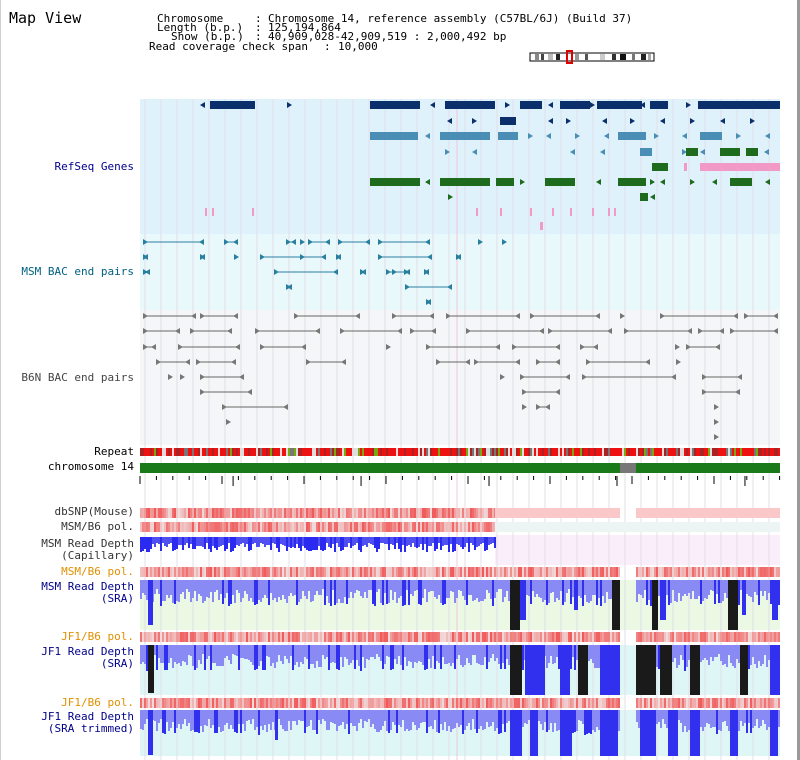 The width and height of the screenshot is (800, 760). What do you see at coordinates (45, 18) in the screenshot?
I see `page-title: Map View` at bounding box center [45, 18].